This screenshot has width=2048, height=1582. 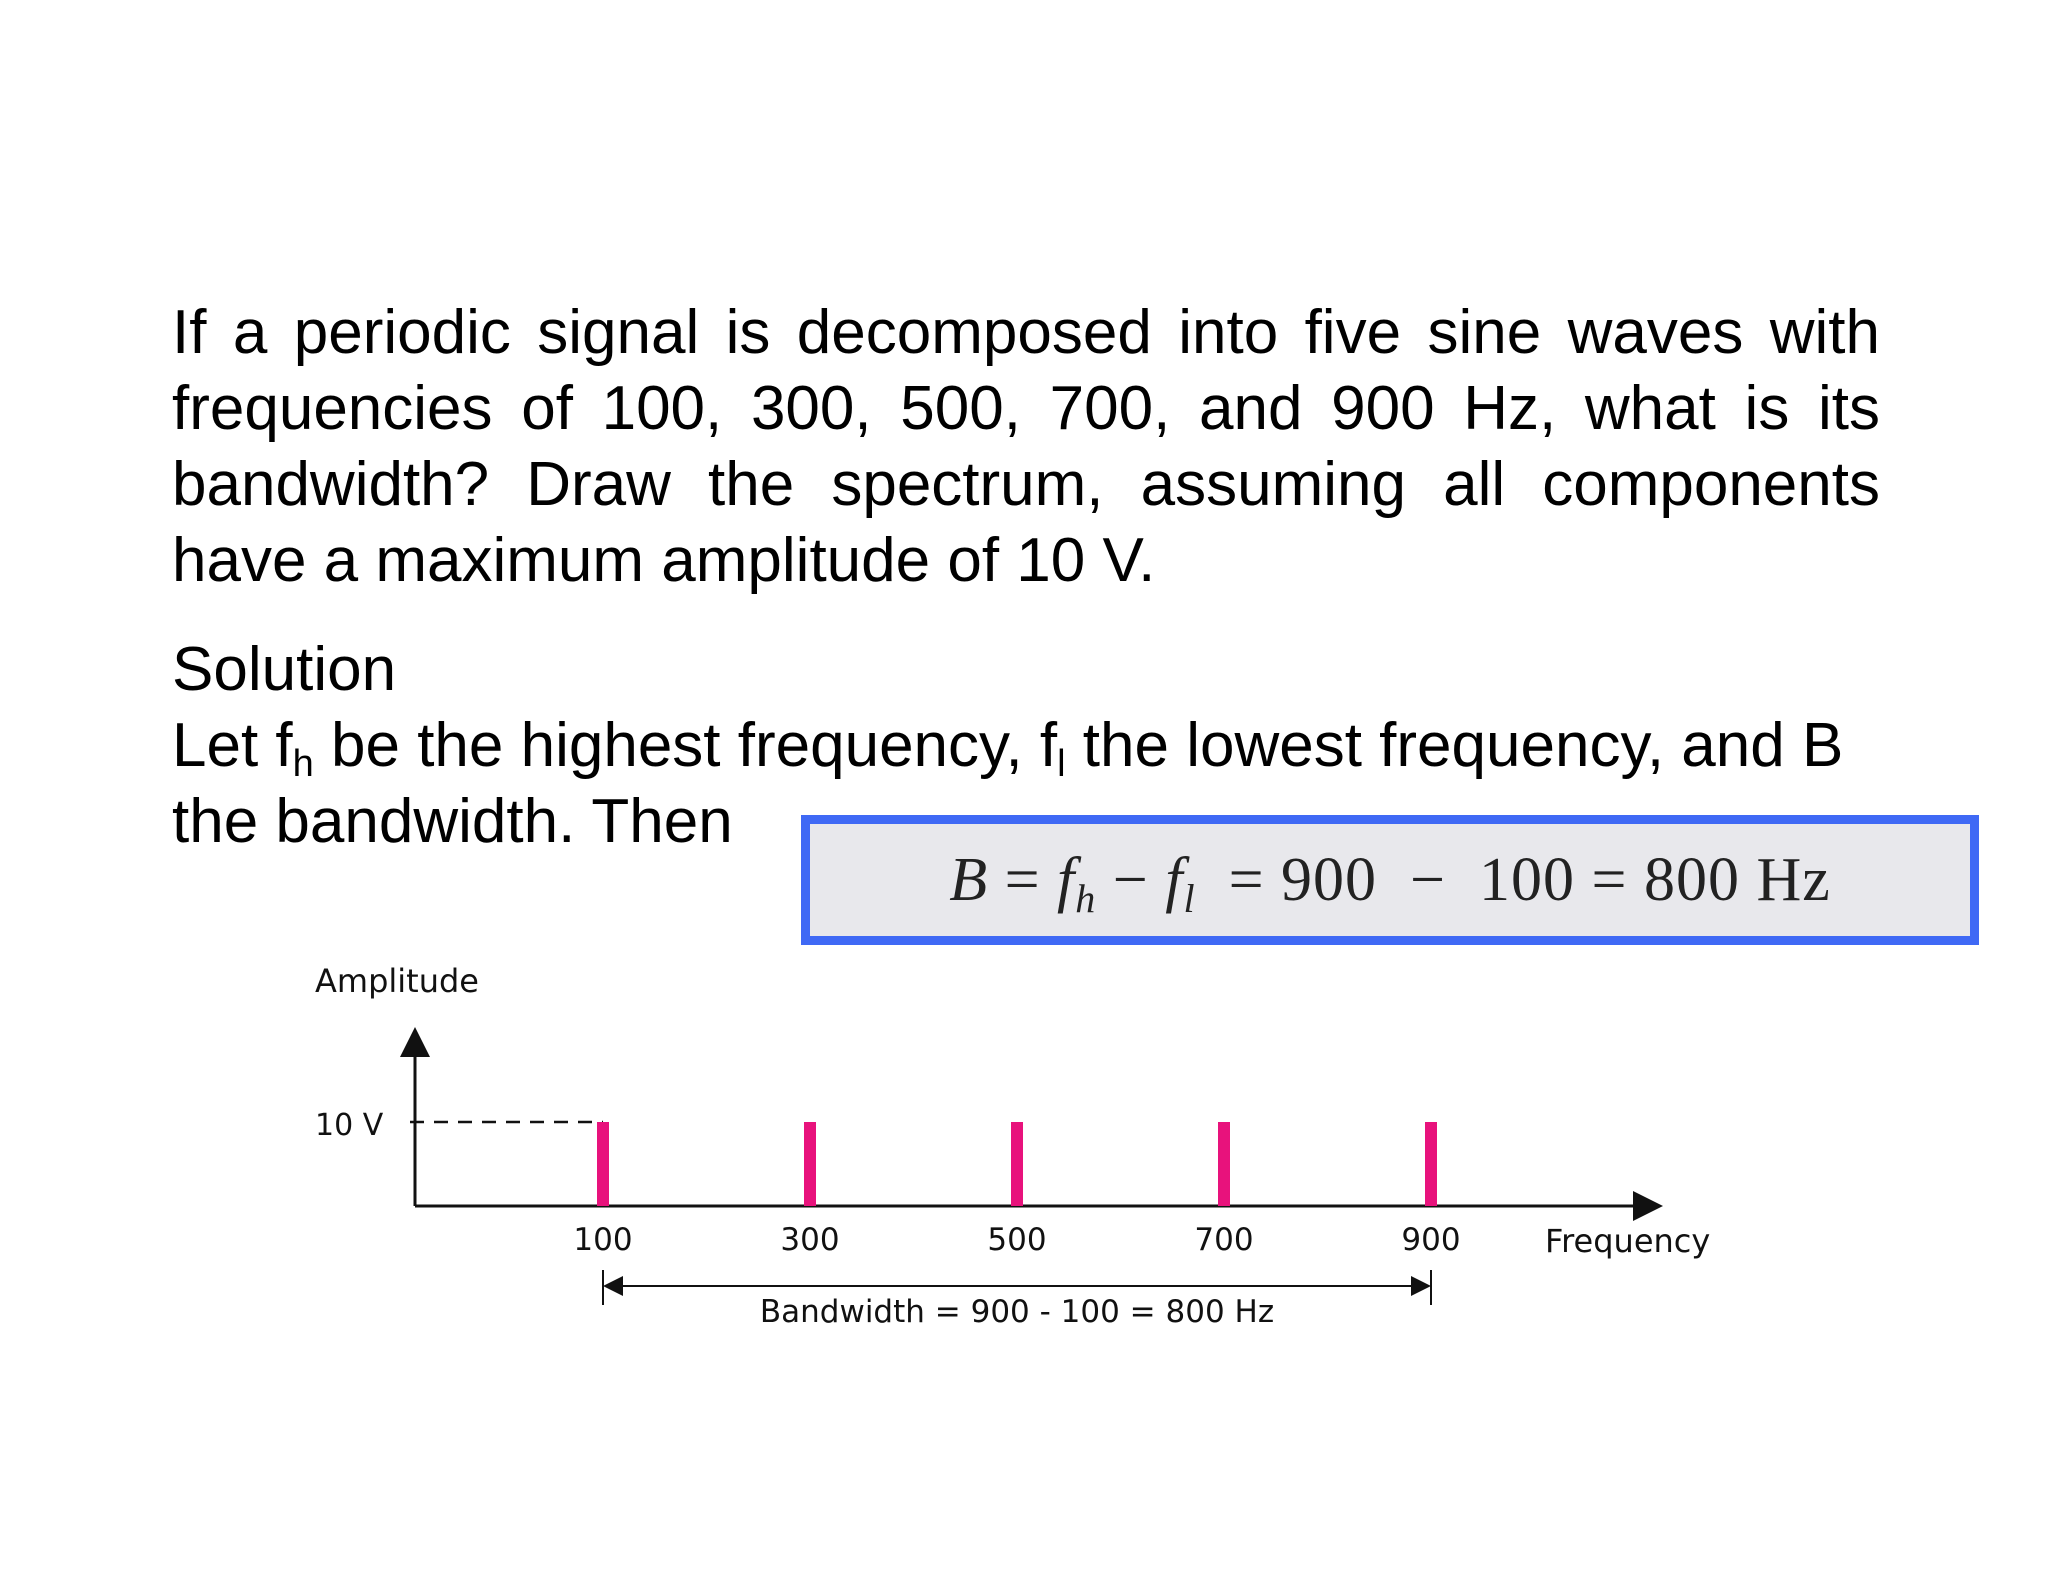 I want to click on formula-result: = 900 − 100 = 800 Hz, so click(x=1513, y=879).